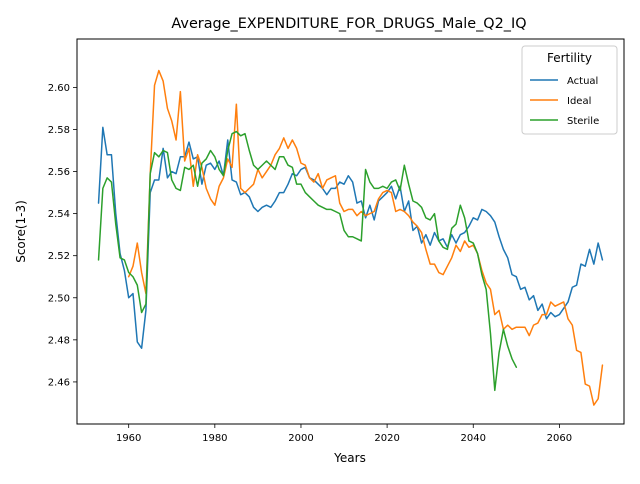 The height and width of the screenshot is (484, 640). Describe the element at coordinates (582, 81) in the screenshot. I see `legend-label-actual: Actual` at that location.